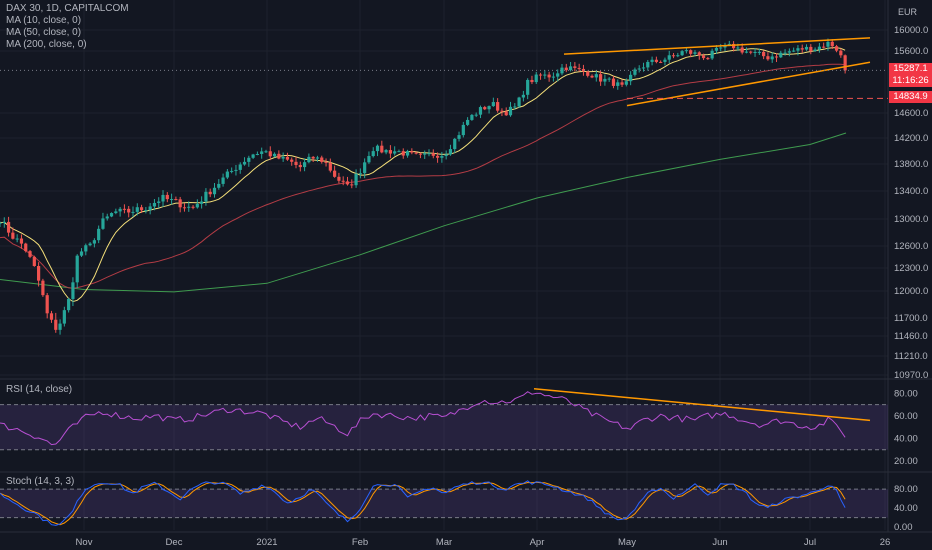 Image resolution: width=932 pixels, height=550 pixels. What do you see at coordinates (174, 542) in the screenshot?
I see `time-tick-label: Dec` at bounding box center [174, 542].